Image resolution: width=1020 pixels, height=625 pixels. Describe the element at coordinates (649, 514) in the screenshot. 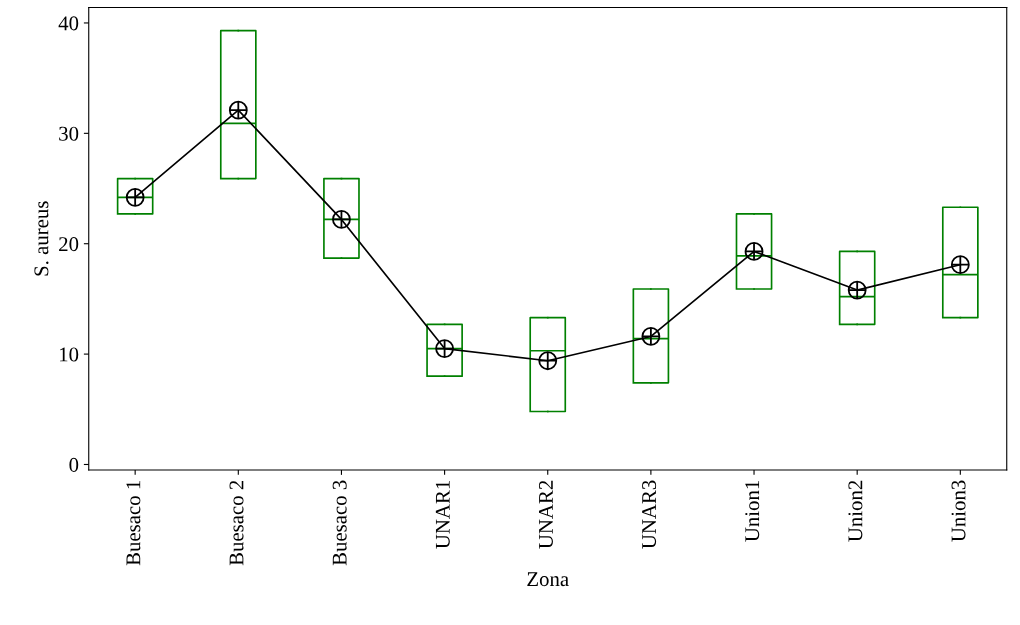

I see `x-tick-label: UNAR3` at that location.